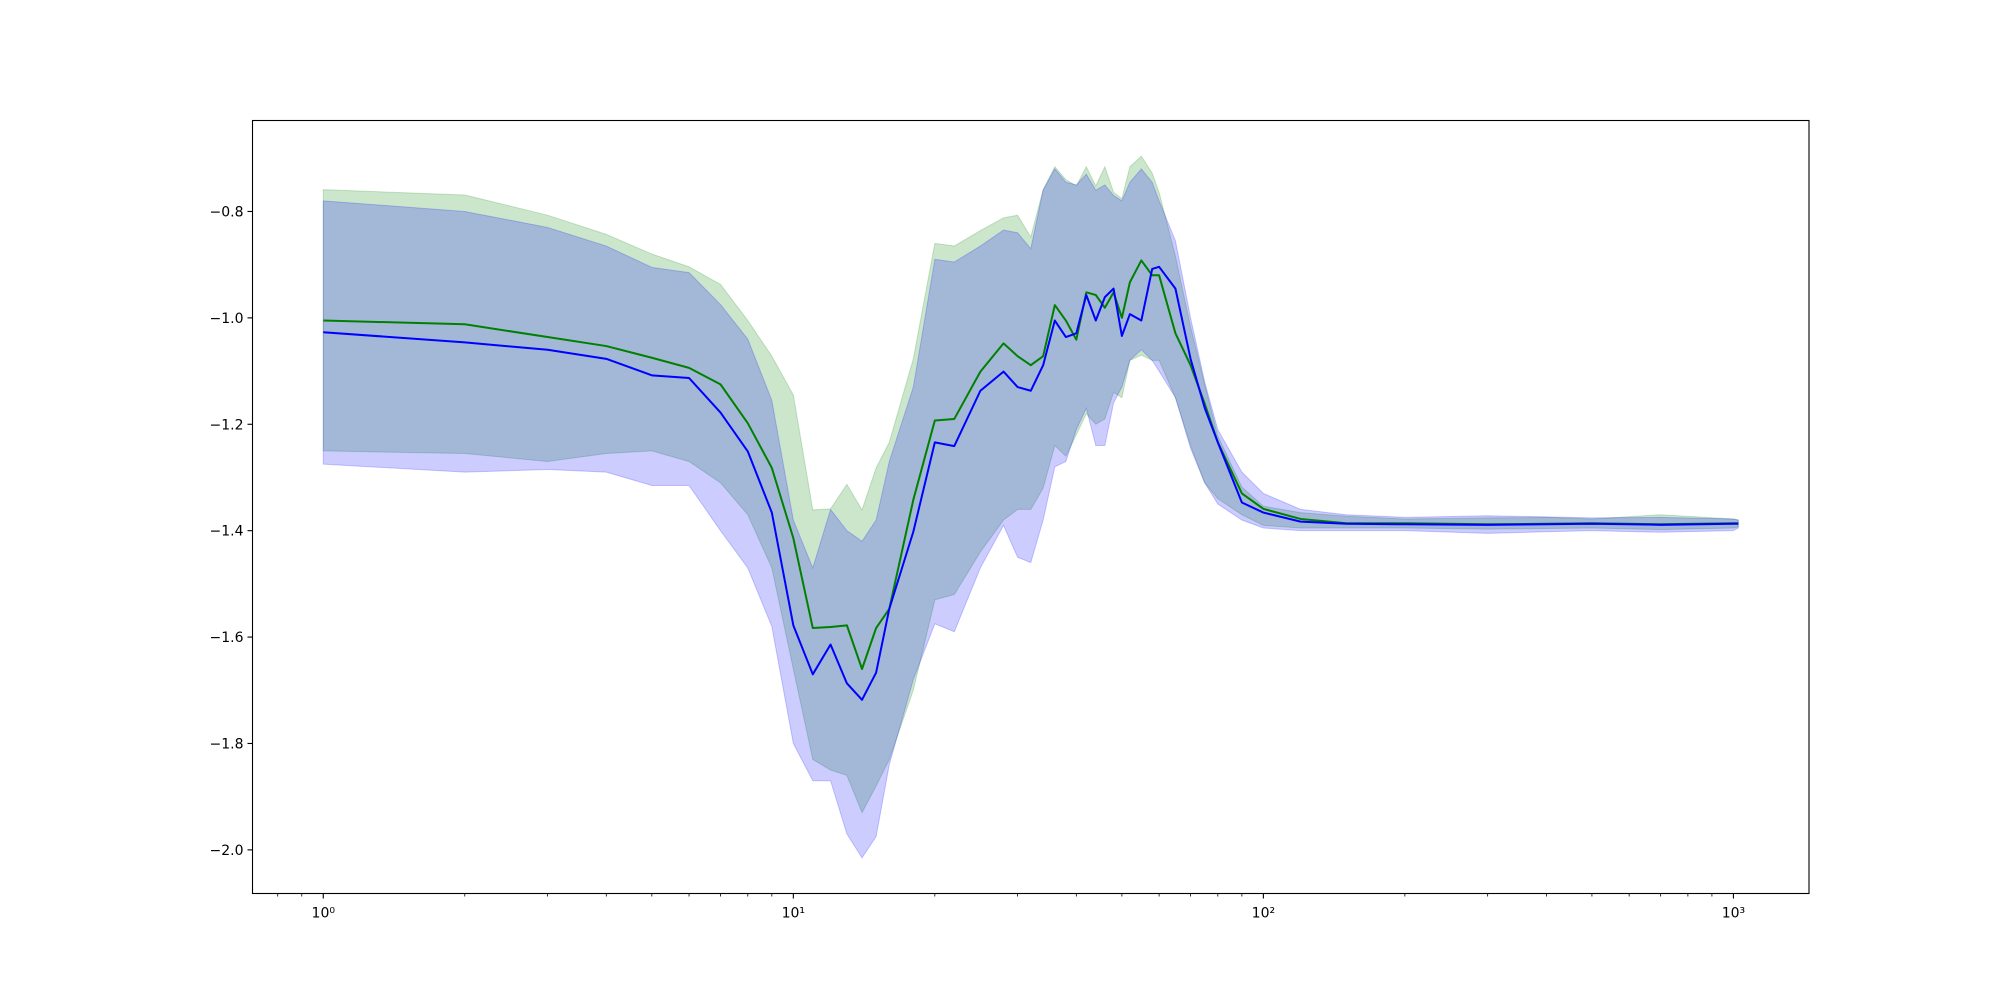 The image size is (2000, 1000). Describe the element at coordinates (1263, 914) in the screenshot. I see `x-tick-label: 10²` at that location.